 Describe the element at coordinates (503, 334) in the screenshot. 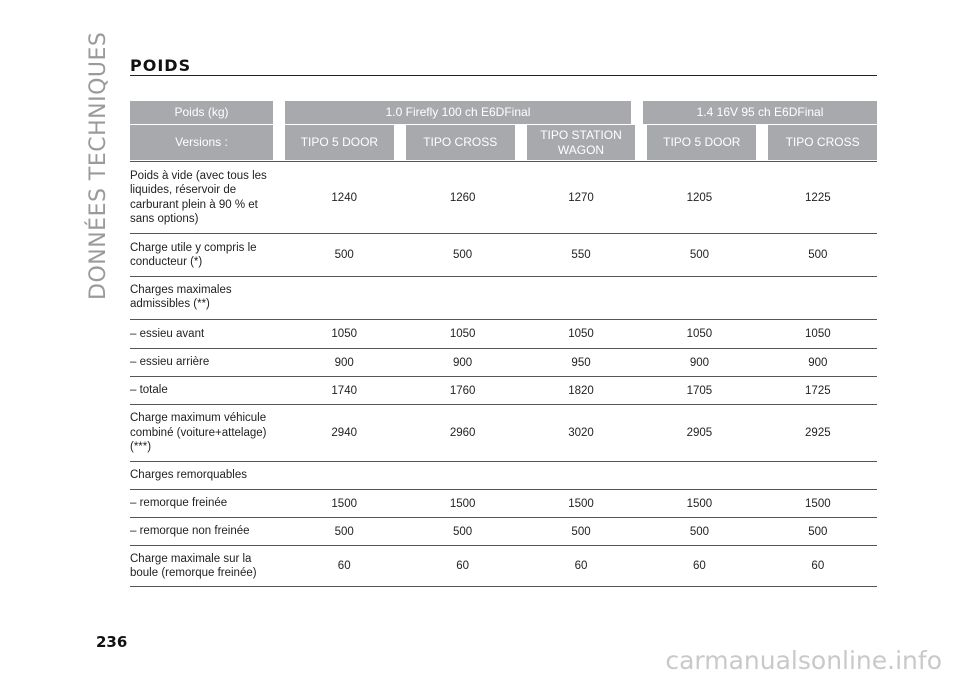

I see `table-row: – essieu avant 1050 1050 1050 1050 1050` at that location.